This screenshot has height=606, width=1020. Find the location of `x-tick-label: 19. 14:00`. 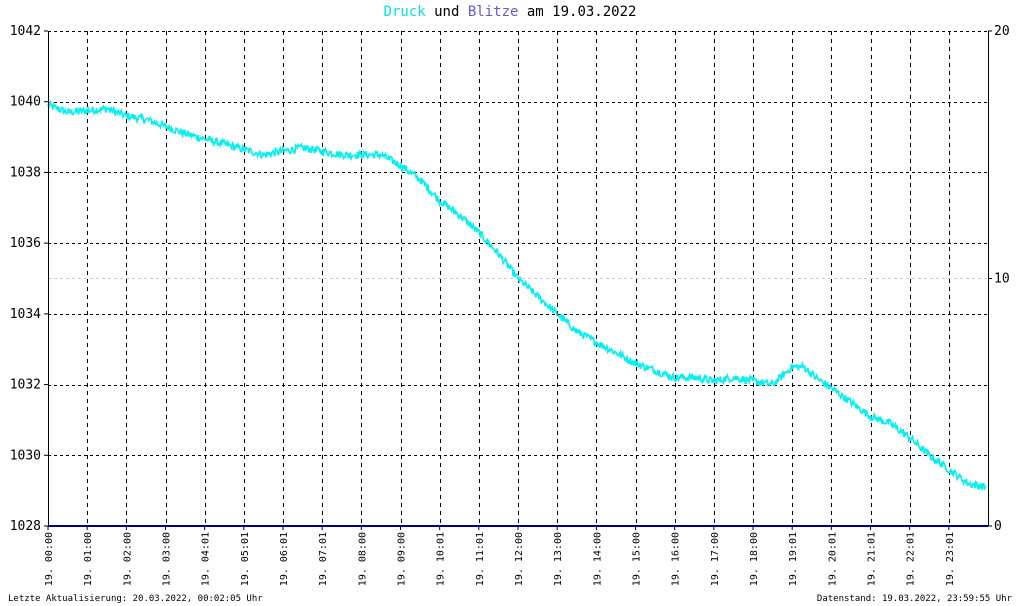

x-tick-label: 19. 14:00 is located at coordinates (597, 559).